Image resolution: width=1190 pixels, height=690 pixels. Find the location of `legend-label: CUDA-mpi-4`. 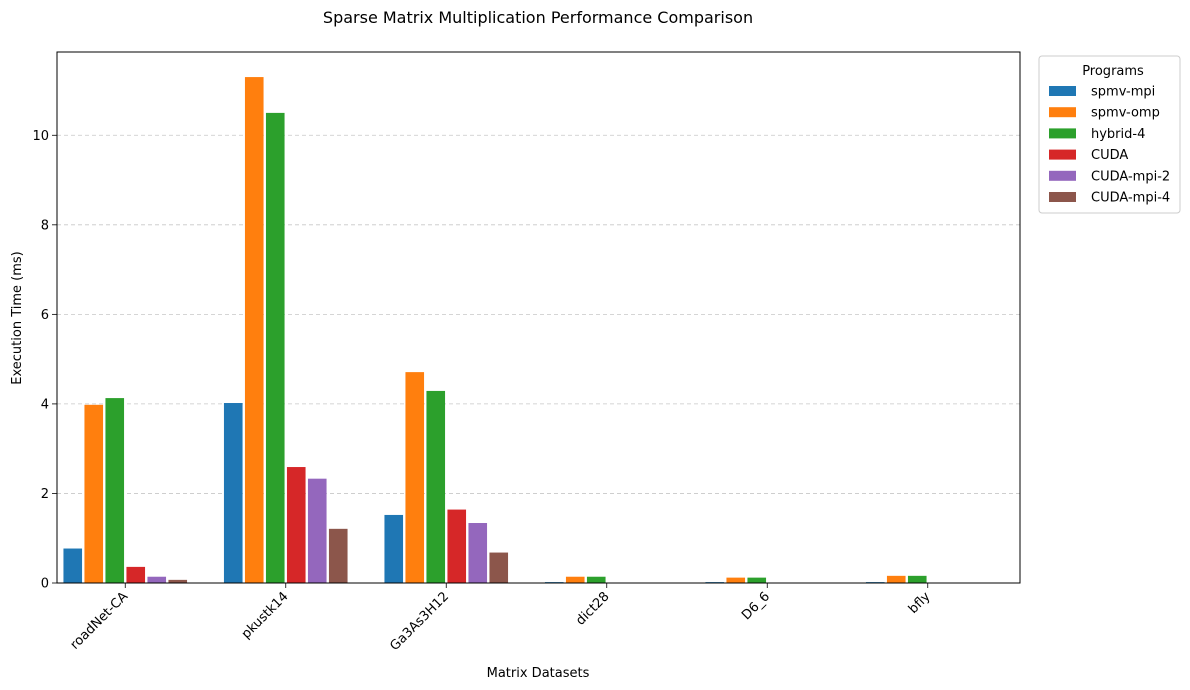

legend-label: CUDA-mpi-4 is located at coordinates (1130, 198).